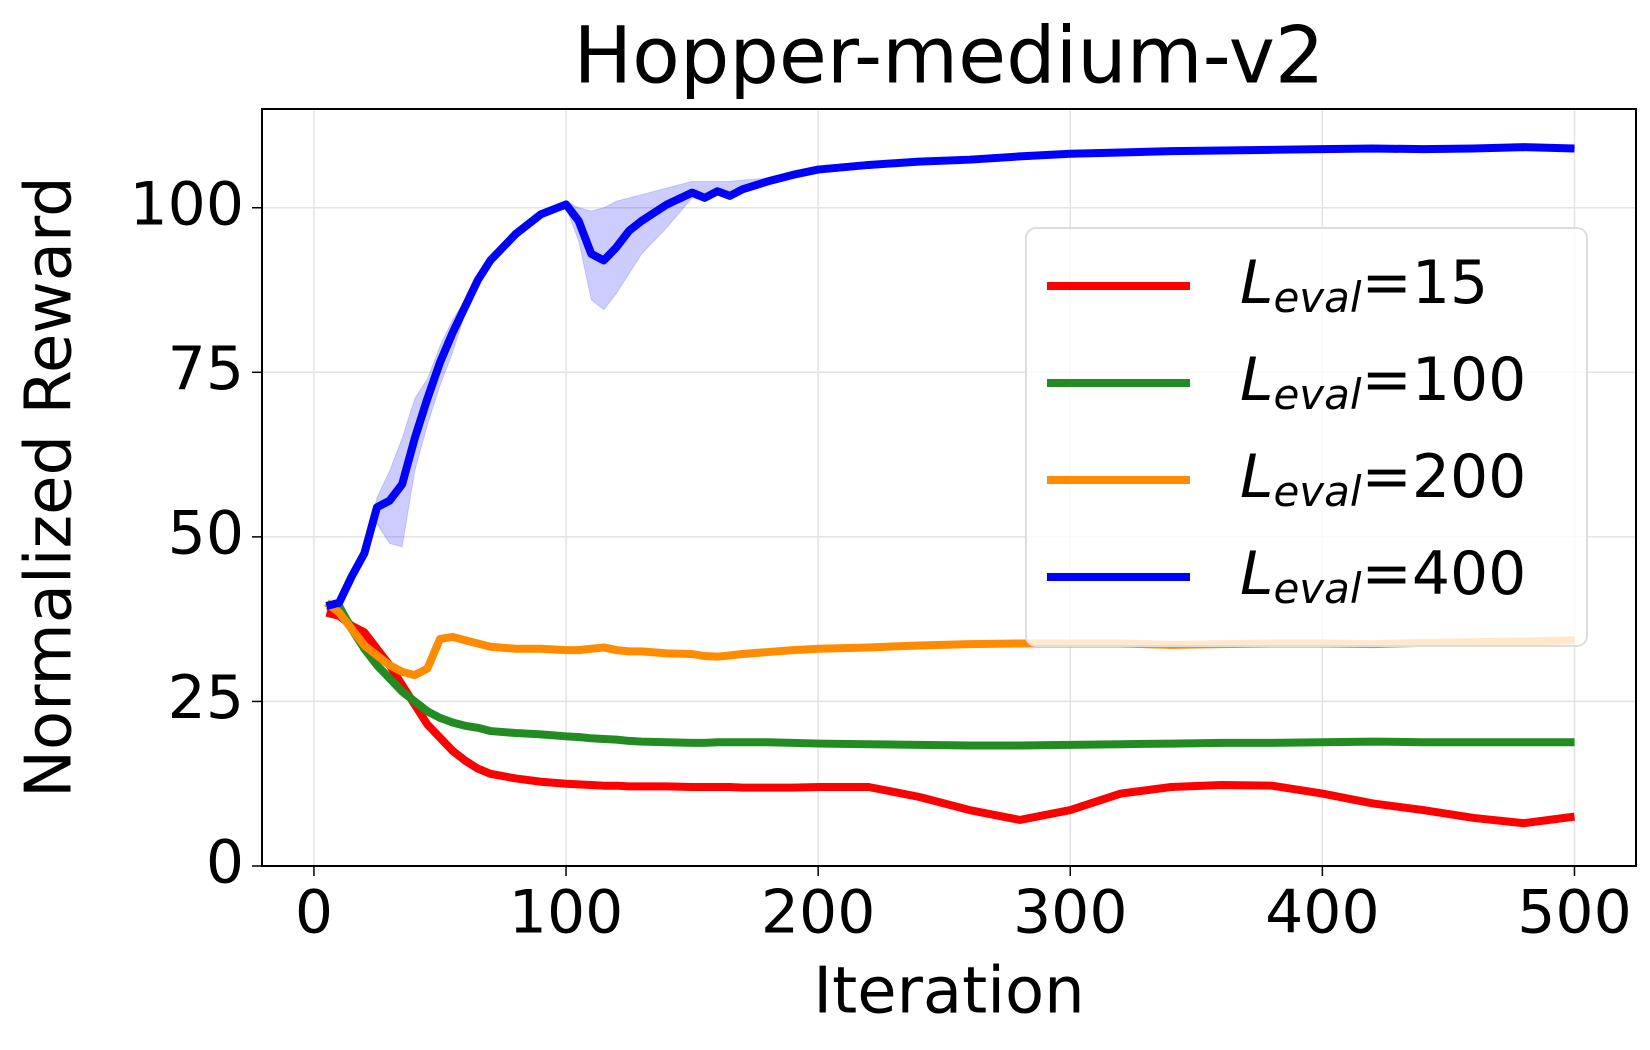 The image size is (1650, 1050). Describe the element at coordinates (50, 487) in the screenshot. I see `y-axis-label: Normalized Reward` at that location.